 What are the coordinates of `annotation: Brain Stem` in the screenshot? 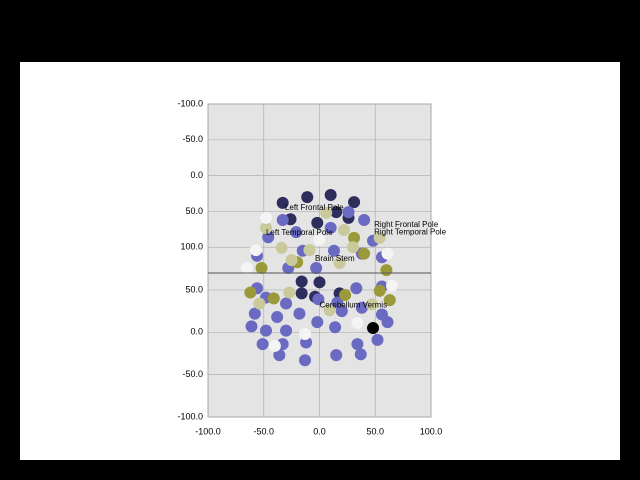 It's located at (335, 258).